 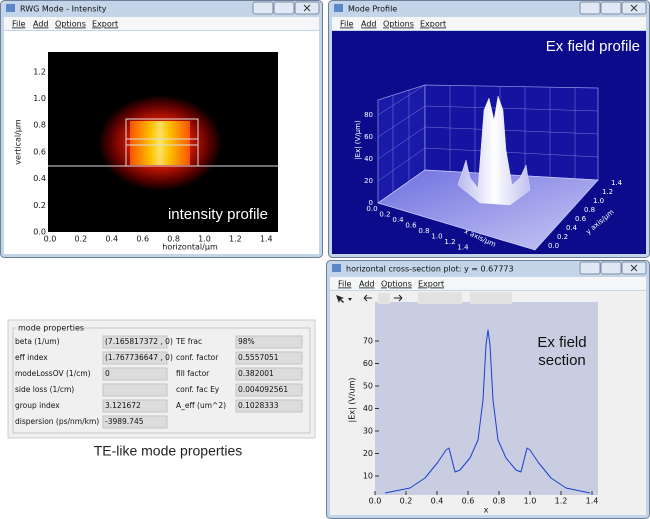 I want to click on z-axis-label: |Ex| (V/μm), so click(x=358, y=140).